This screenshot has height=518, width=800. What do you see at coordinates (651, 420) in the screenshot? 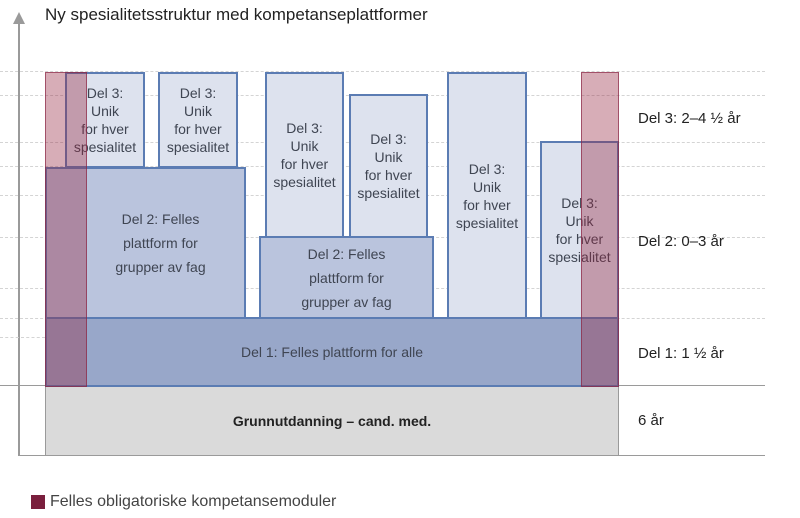
I see `duration-grunn: 6 år` at bounding box center [651, 420].